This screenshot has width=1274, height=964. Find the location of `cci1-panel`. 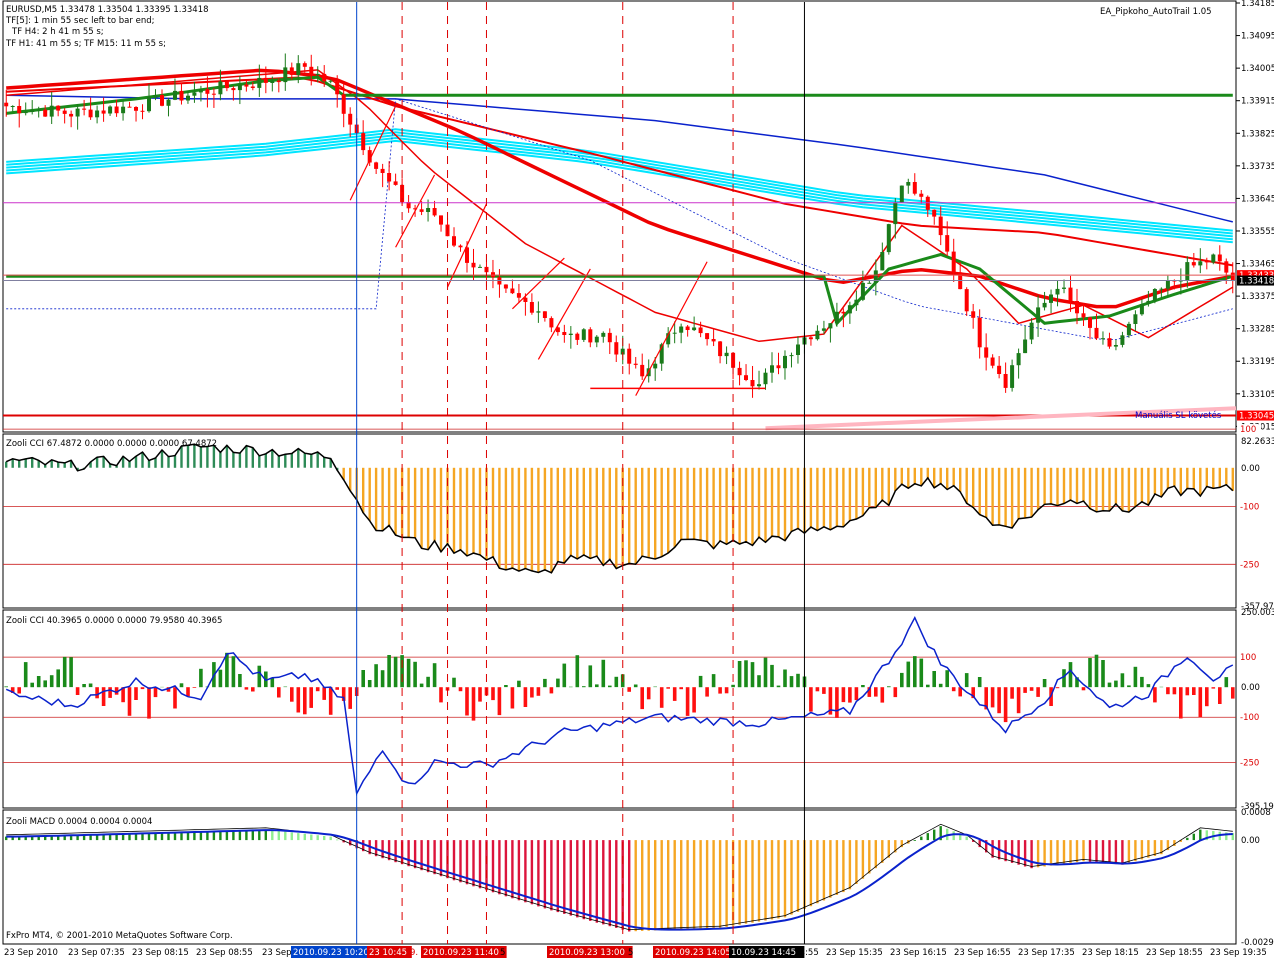

cci1-panel is located at coordinates (619, 501).